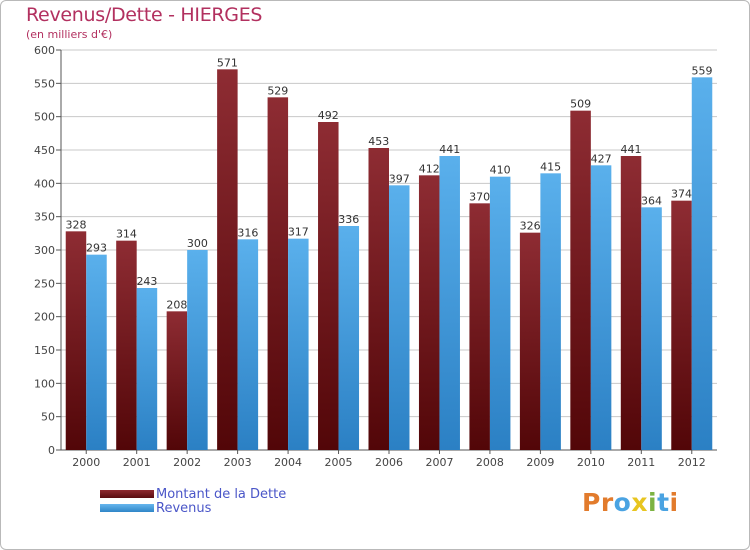  I want to click on logo-letter: r, so click(607, 502).